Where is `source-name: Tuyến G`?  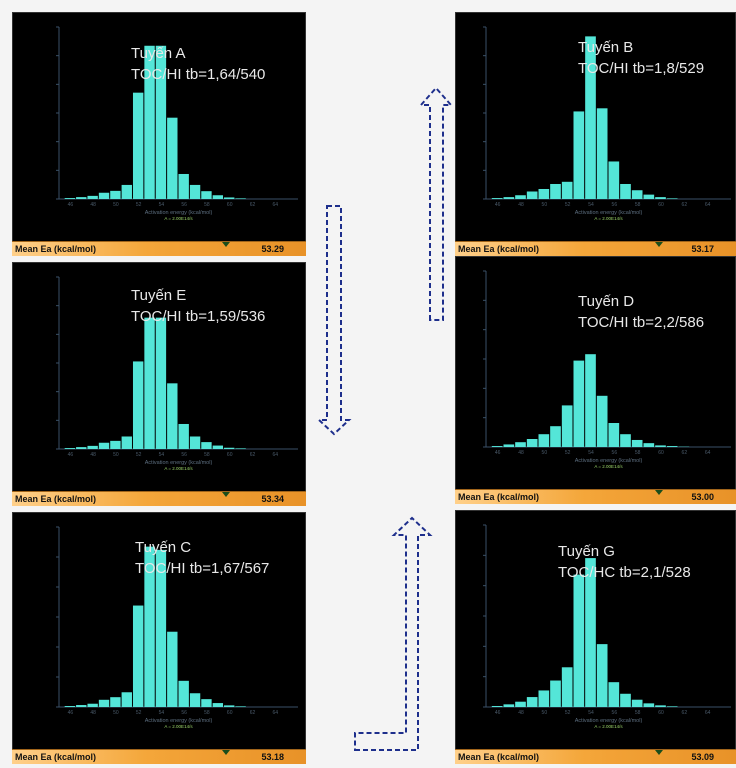
source-name: Tuyến G is located at coordinates (586, 551).